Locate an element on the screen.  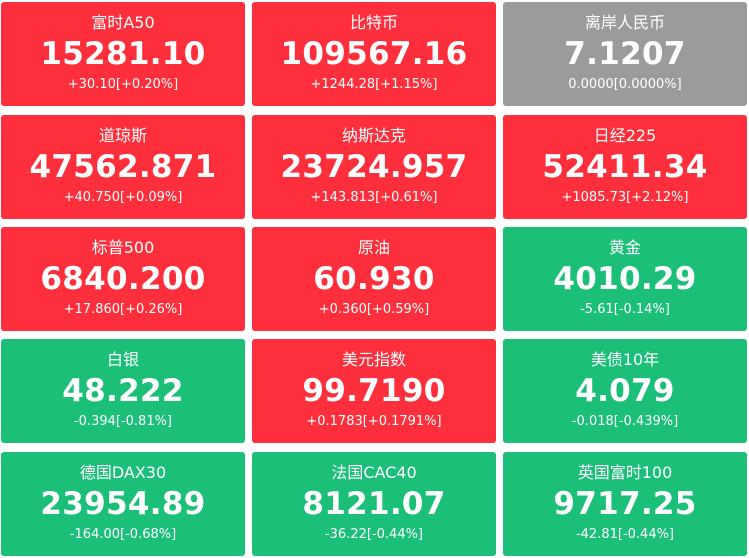
tile-cac40: 法国CAC40 8121.07 -36.22[-0.44%] is located at coordinates (374, 504).